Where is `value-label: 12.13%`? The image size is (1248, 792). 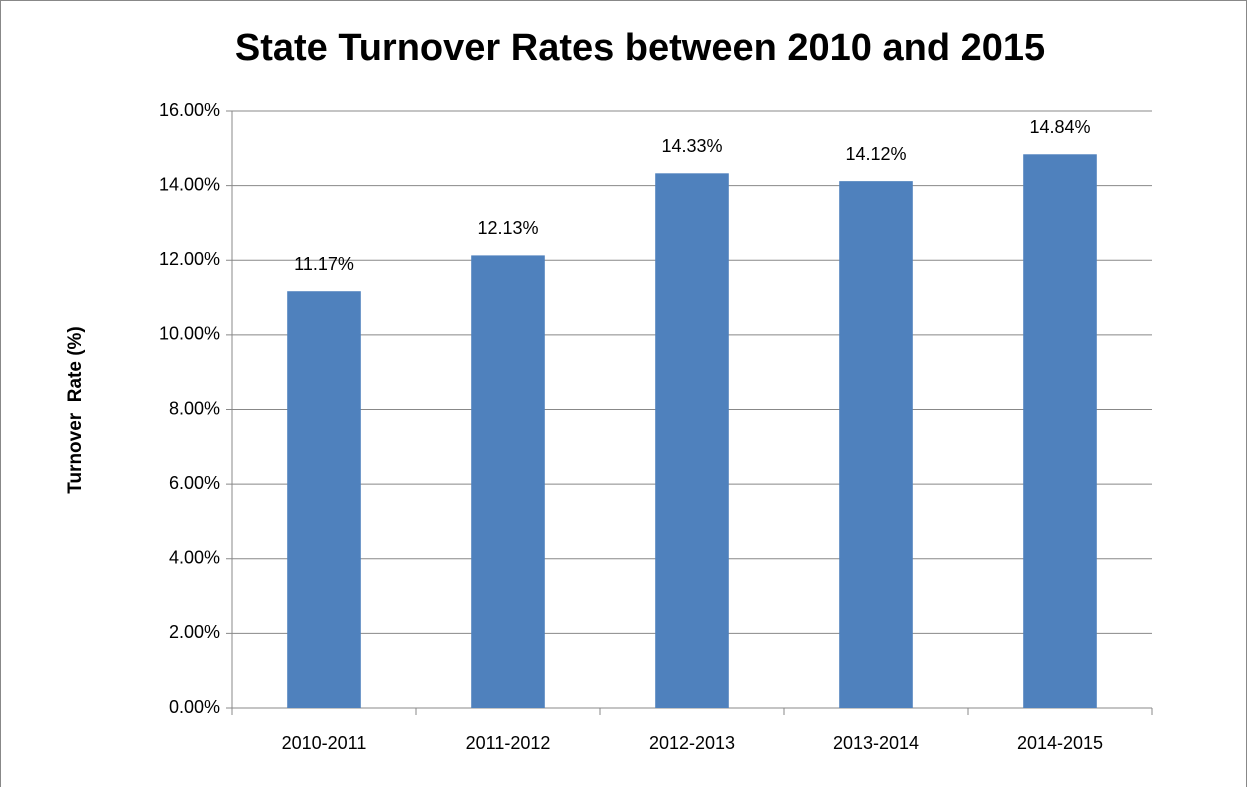
value-label: 12.13% is located at coordinates (507, 228).